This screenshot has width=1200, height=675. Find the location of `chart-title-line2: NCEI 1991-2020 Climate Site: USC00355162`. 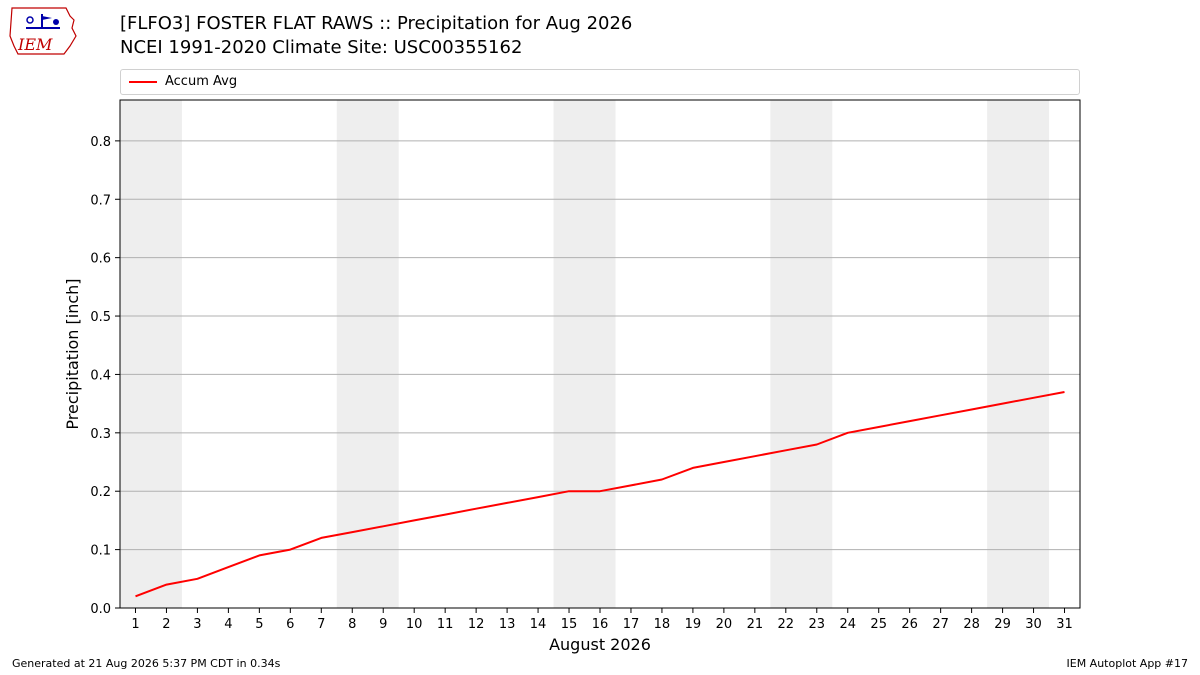

chart-title-line2: NCEI 1991-2020 Climate Site: USC00355162 is located at coordinates (321, 47).